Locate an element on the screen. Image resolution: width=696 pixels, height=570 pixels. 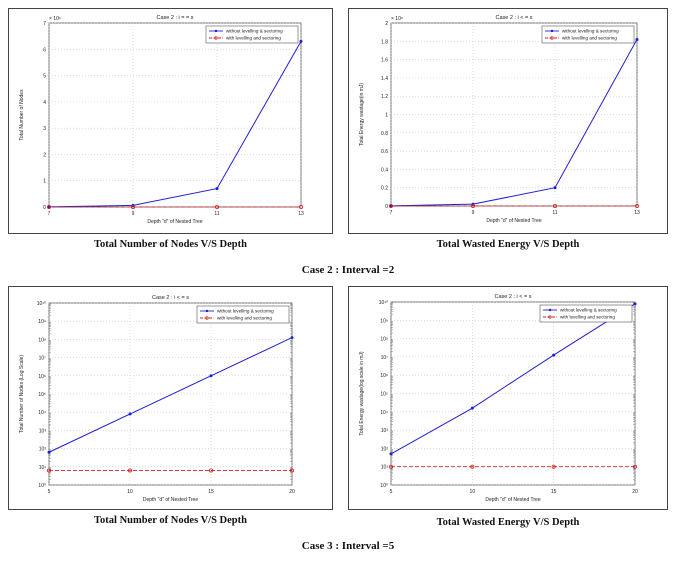
y-tick-label: 6 is located at coordinates (44, 50).